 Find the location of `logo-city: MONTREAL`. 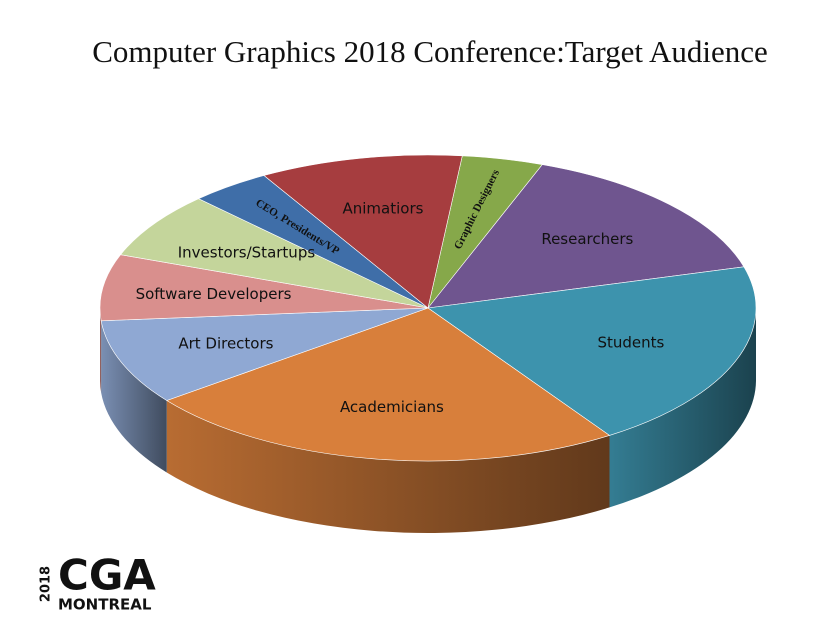

logo-city: MONTREAL is located at coordinates (105, 605).